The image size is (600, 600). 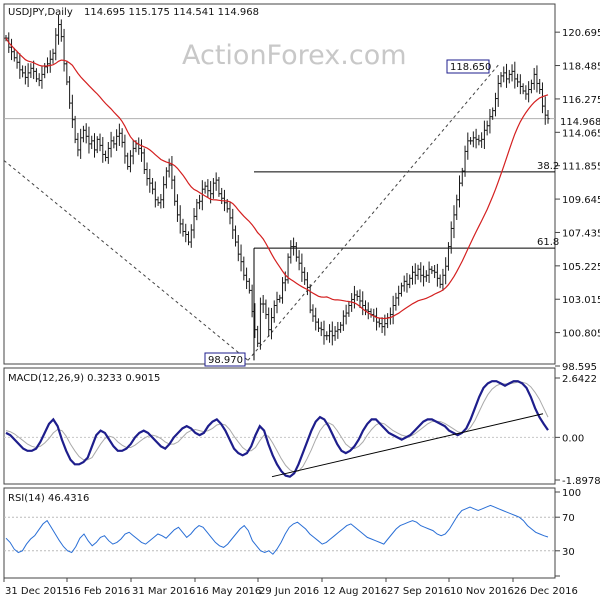 I want to click on last-price-box, so click(x=578, y=121).